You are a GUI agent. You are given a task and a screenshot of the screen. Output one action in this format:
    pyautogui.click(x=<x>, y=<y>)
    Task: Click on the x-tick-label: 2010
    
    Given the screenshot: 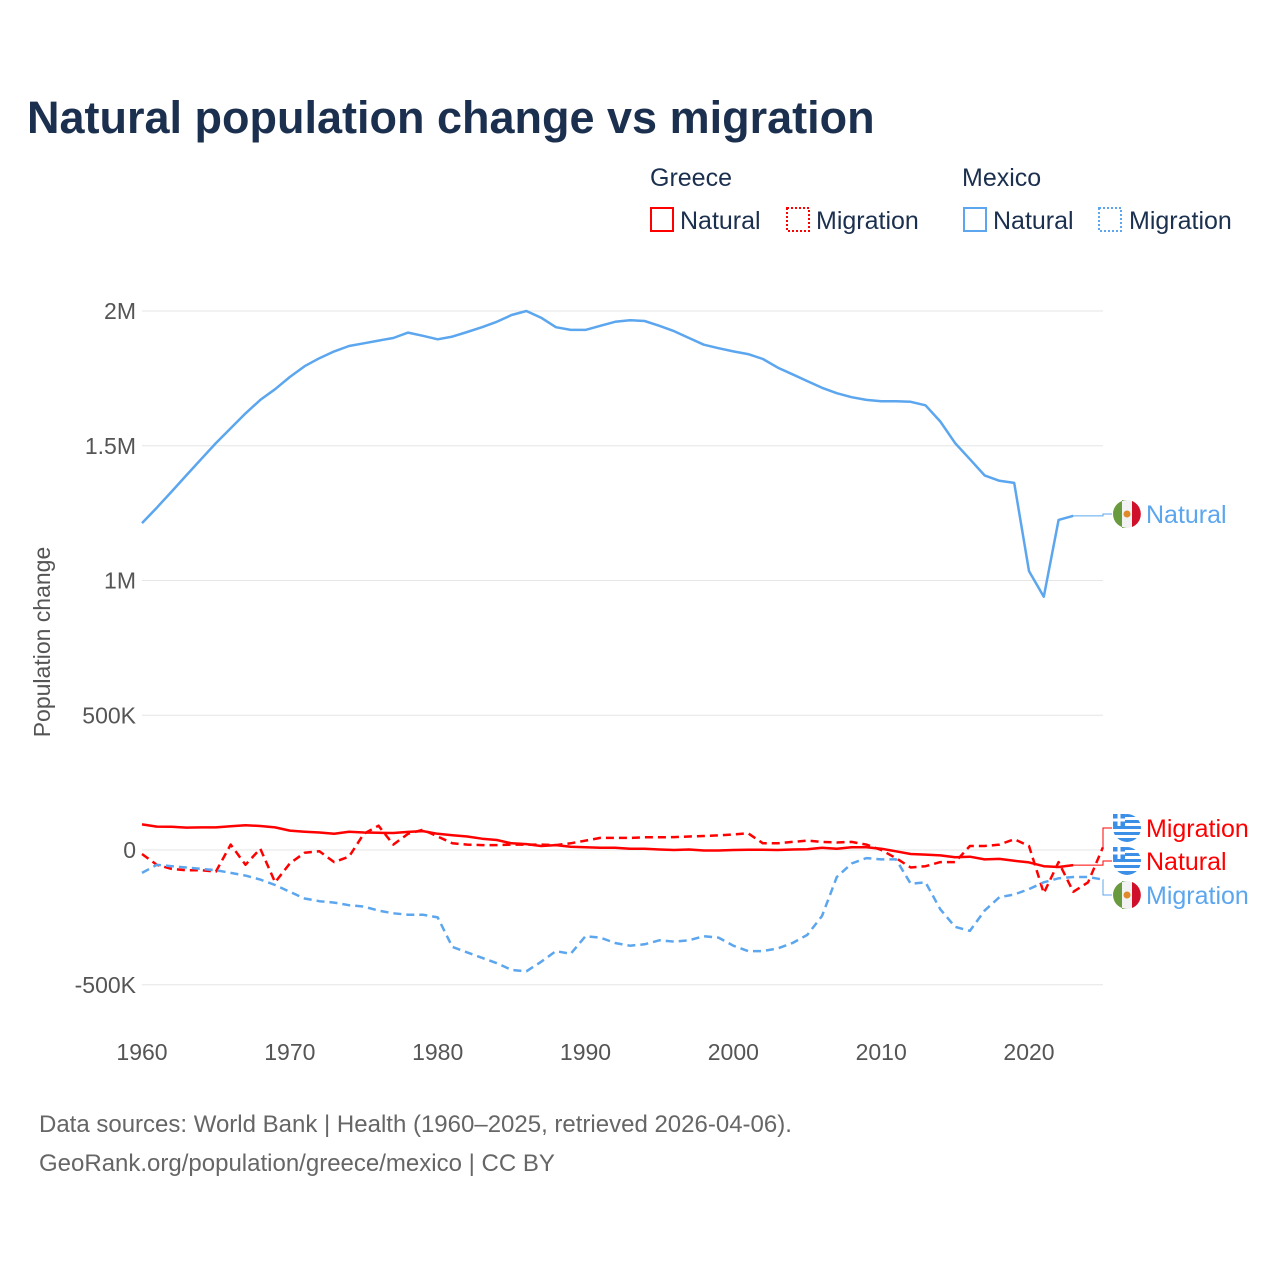 What is the action you would take?
    pyautogui.click(x=881, y=1052)
    